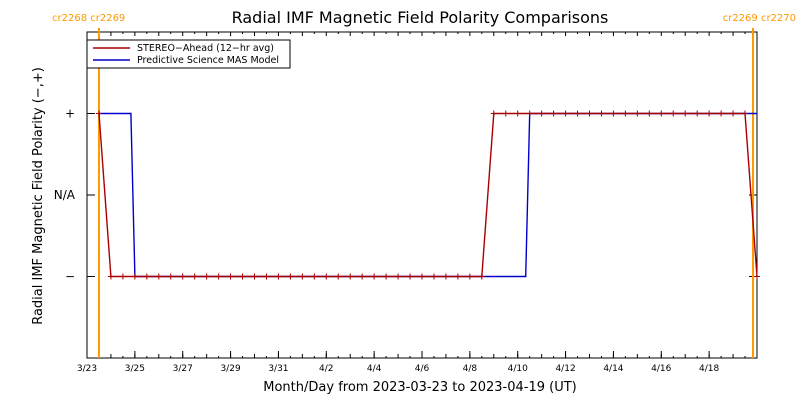 Image resolution: width=800 pixels, height=400 pixels. Describe the element at coordinates (518, 369) in the screenshot. I see `x-tick-label: 4/10` at that location.